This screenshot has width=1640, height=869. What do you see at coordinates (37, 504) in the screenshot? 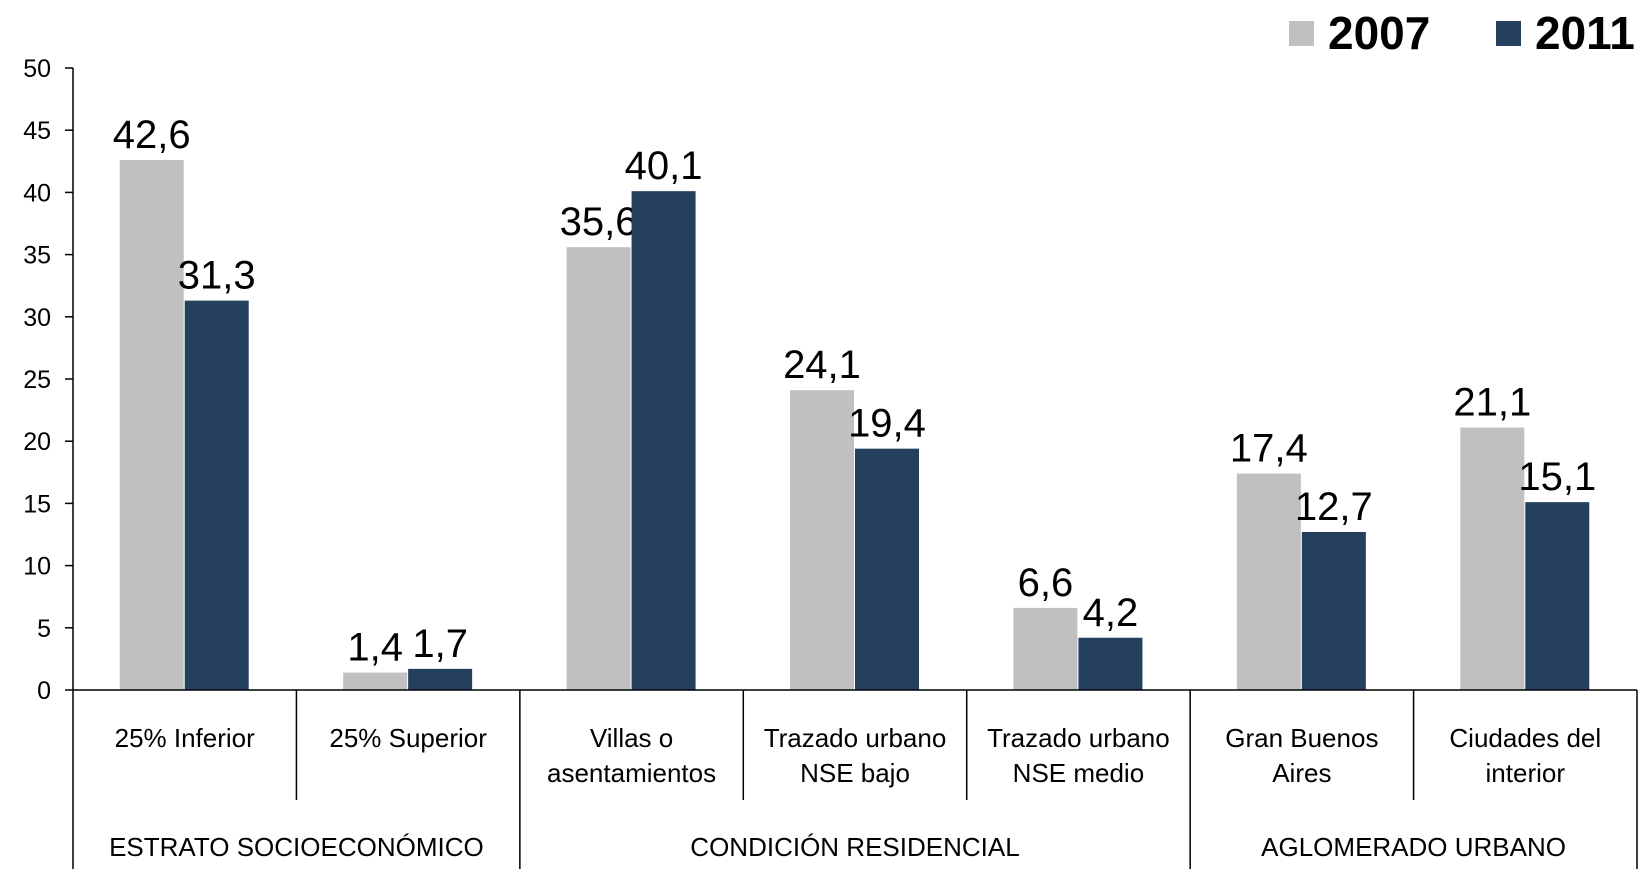
I see `y-tick-label: 15` at bounding box center [37, 504].